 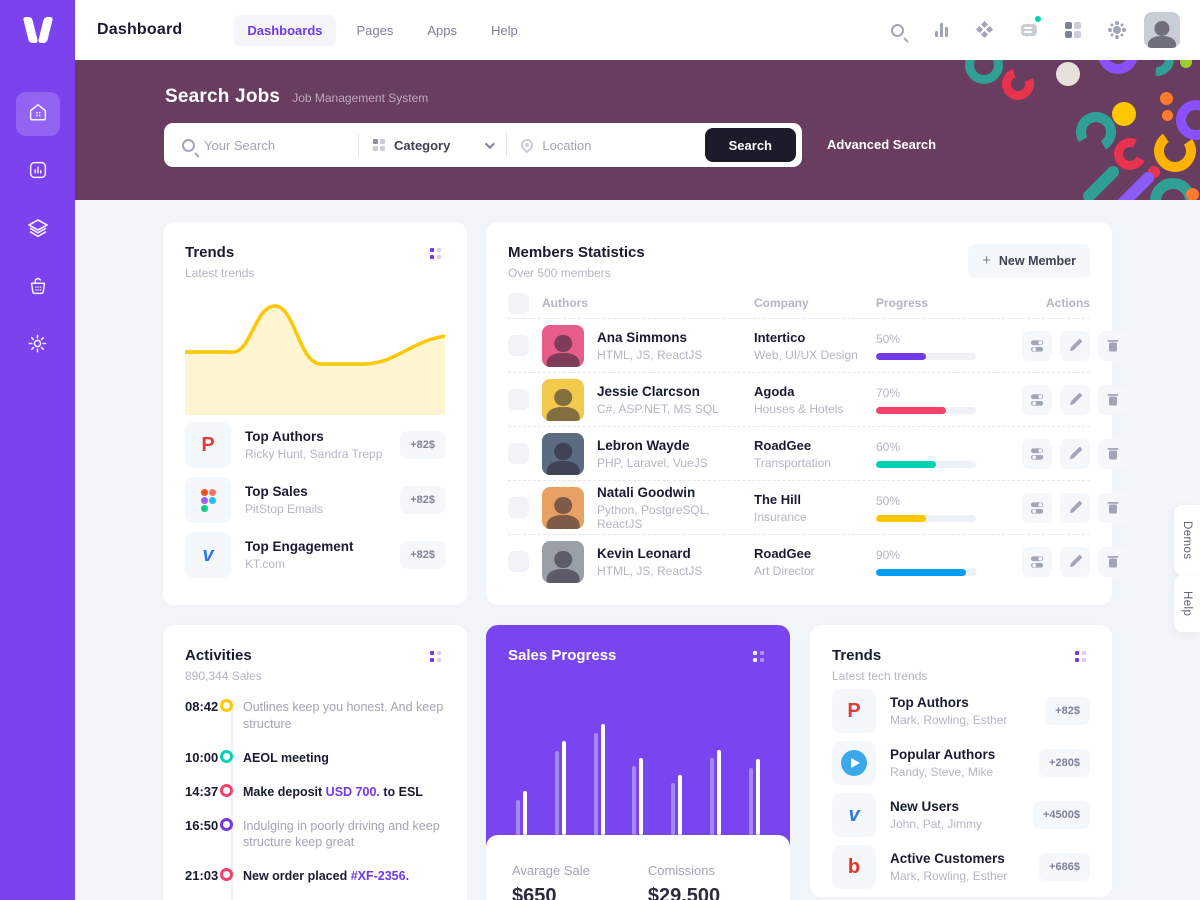 What do you see at coordinates (518, 303) in the screenshot?
I see `select-all-checkbox` at bounding box center [518, 303].